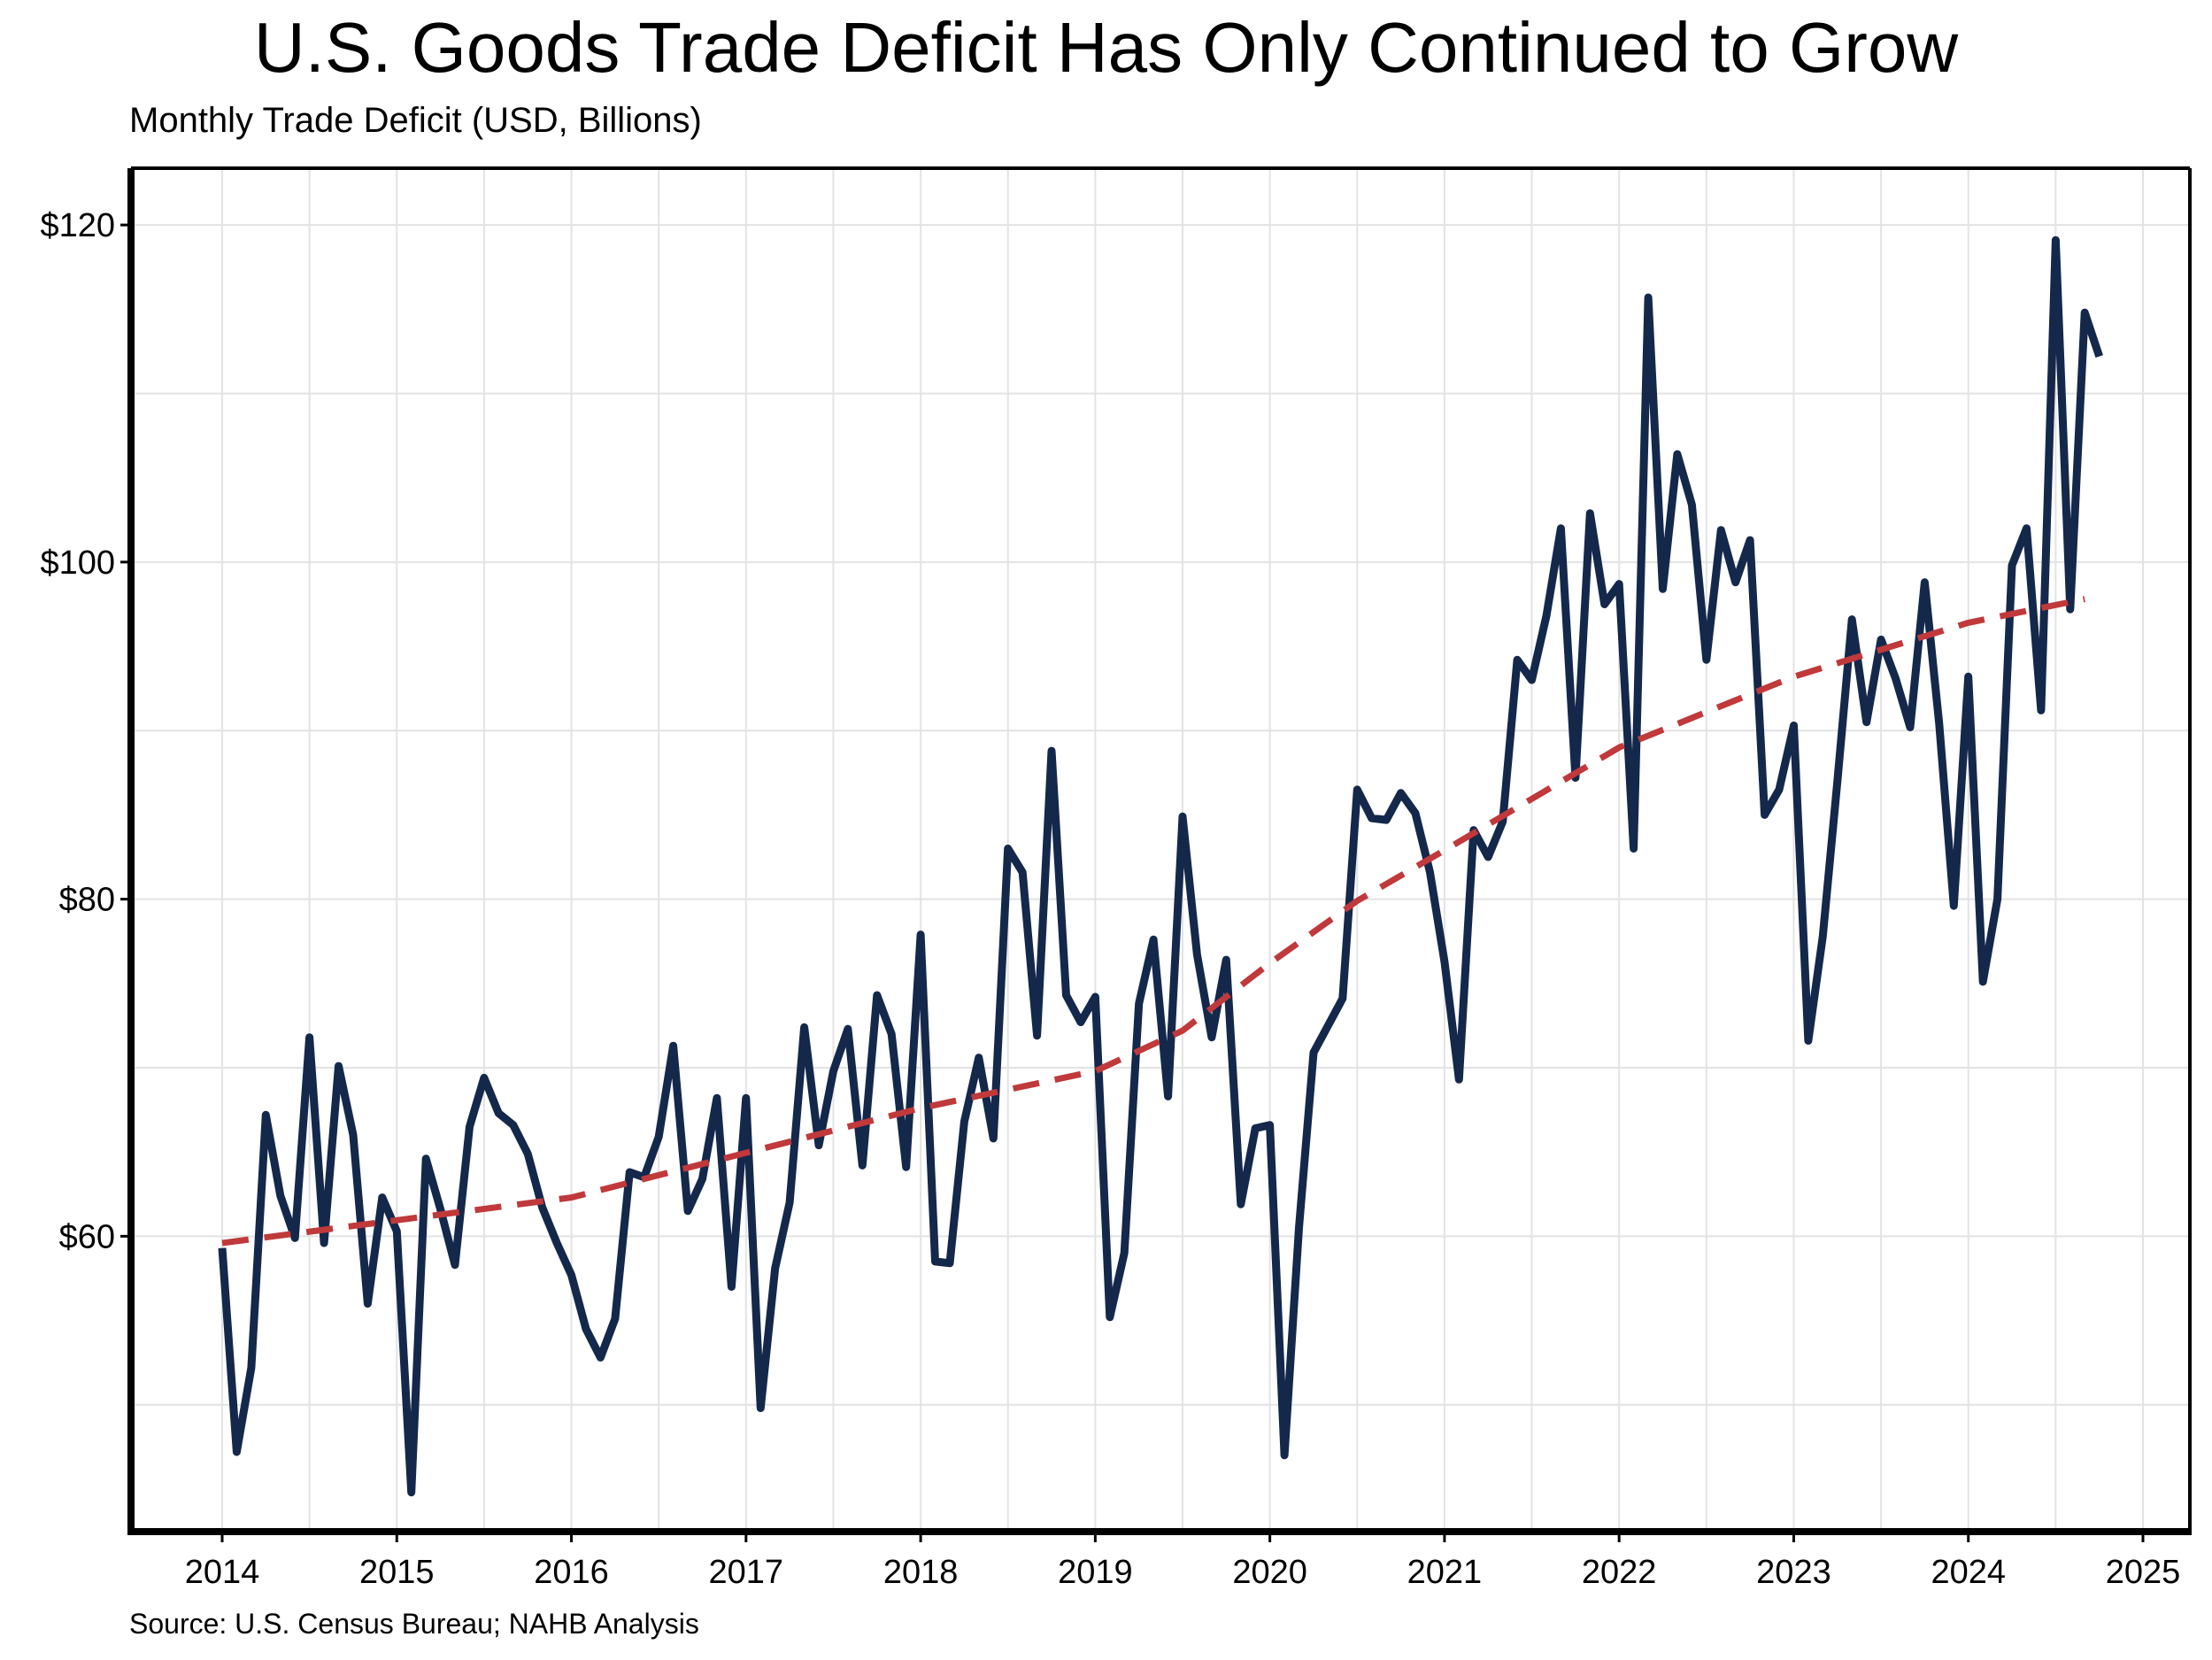 The height and width of the screenshot is (1660, 2212). I want to click on x-tick-label: 2018, so click(921, 1572).